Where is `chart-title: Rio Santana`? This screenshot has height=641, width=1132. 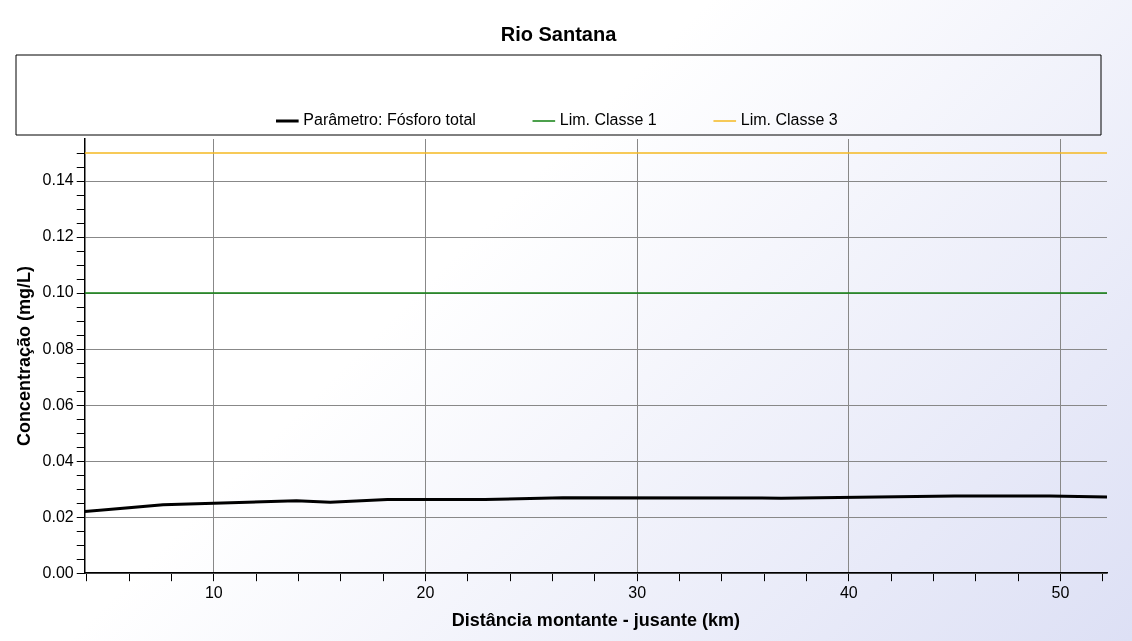 chart-title: Rio Santana is located at coordinates (559, 33).